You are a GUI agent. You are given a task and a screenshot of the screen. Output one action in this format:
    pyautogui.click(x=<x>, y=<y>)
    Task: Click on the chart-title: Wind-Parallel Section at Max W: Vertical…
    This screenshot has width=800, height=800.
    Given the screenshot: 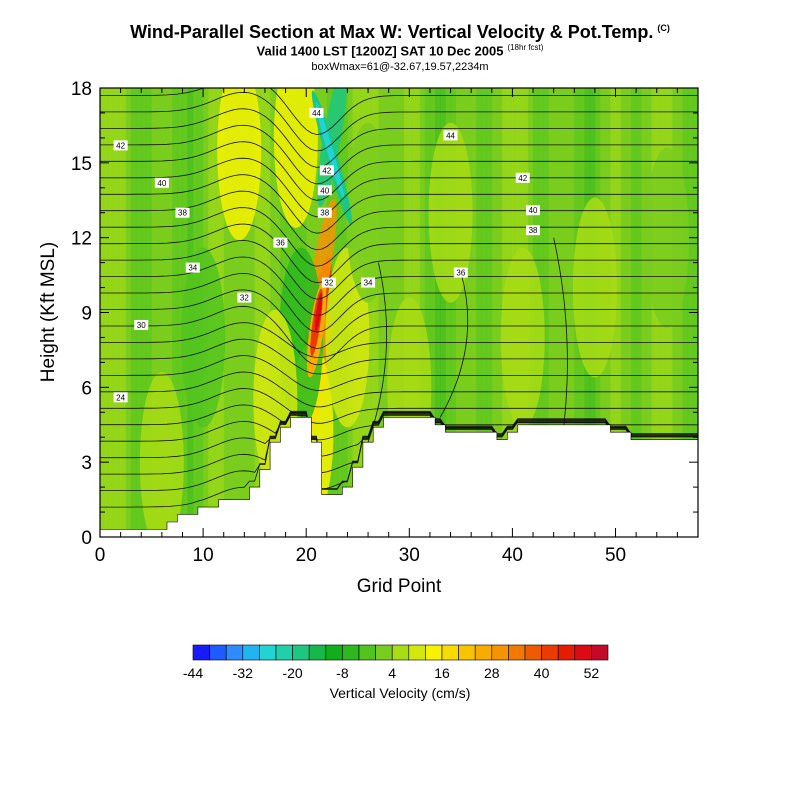 What is the action you would take?
    pyautogui.click(x=400, y=32)
    